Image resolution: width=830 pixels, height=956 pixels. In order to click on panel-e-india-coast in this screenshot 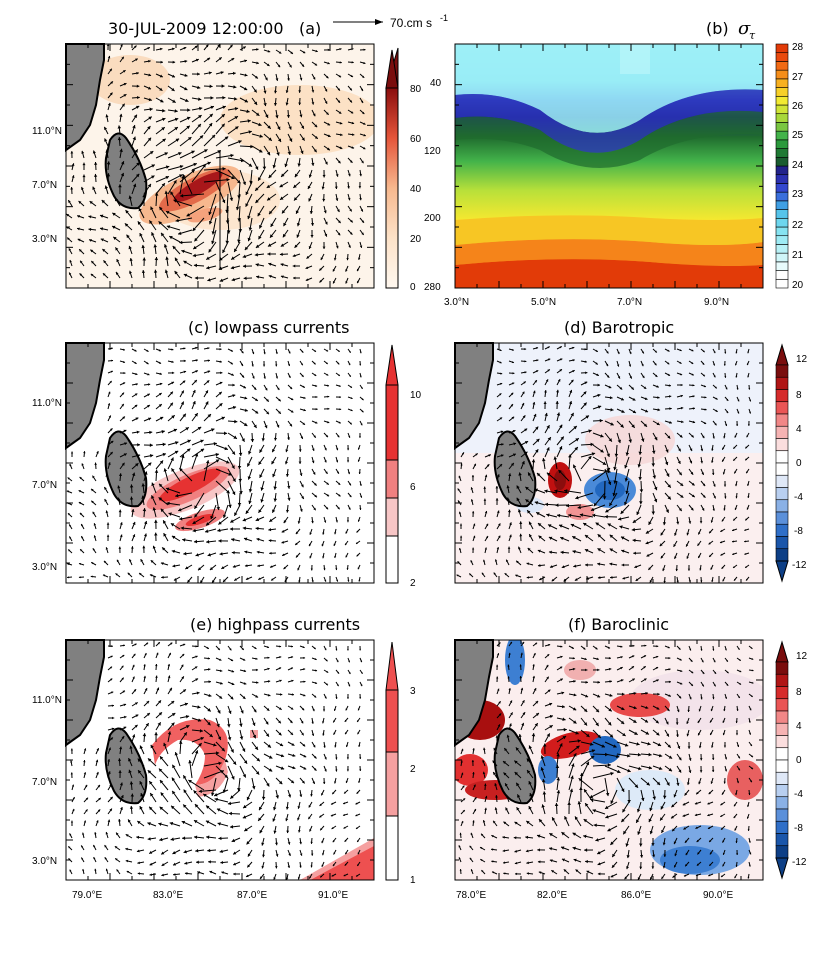, I will do `click(85, 693)`.